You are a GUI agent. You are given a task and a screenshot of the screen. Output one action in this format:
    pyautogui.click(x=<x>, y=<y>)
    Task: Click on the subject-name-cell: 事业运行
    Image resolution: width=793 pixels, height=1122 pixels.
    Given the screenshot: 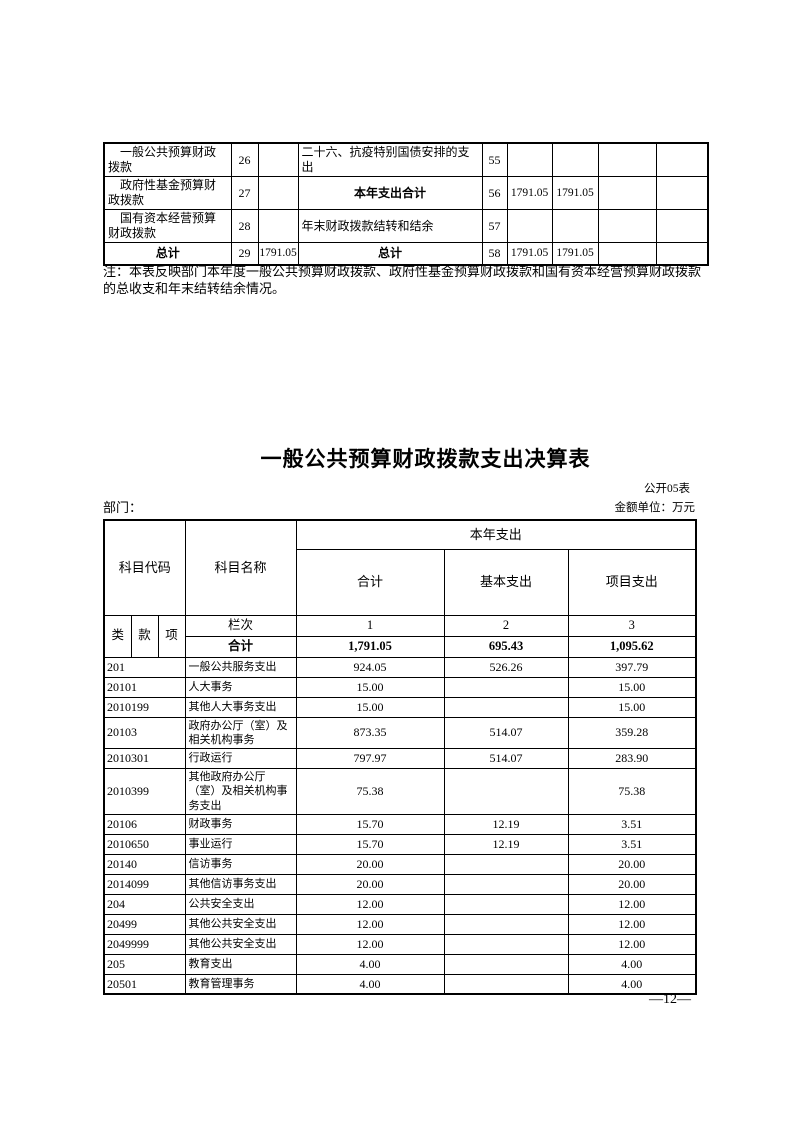 What is the action you would take?
    pyautogui.click(x=240, y=844)
    